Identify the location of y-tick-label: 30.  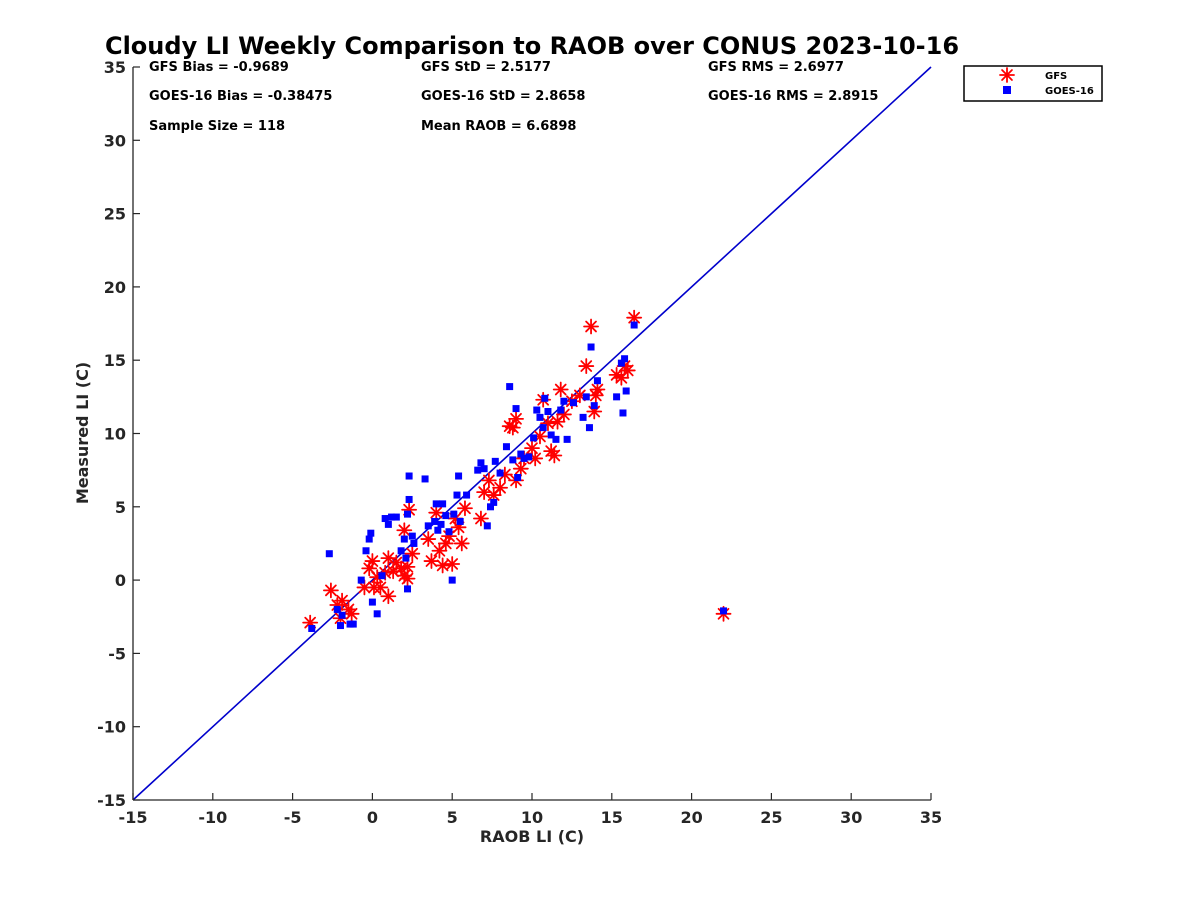
(115, 140).